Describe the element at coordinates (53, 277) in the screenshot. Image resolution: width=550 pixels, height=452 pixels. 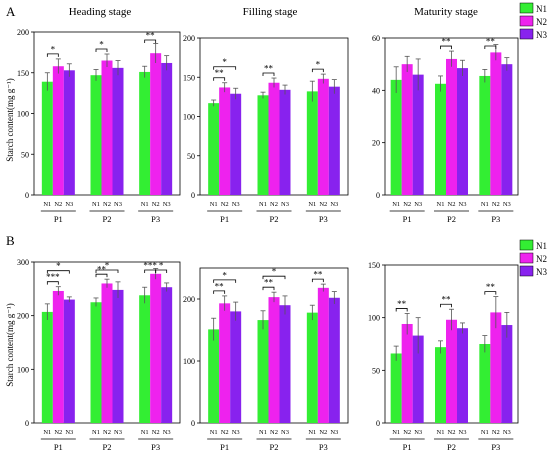
I see `significance-label: ***` at that location.